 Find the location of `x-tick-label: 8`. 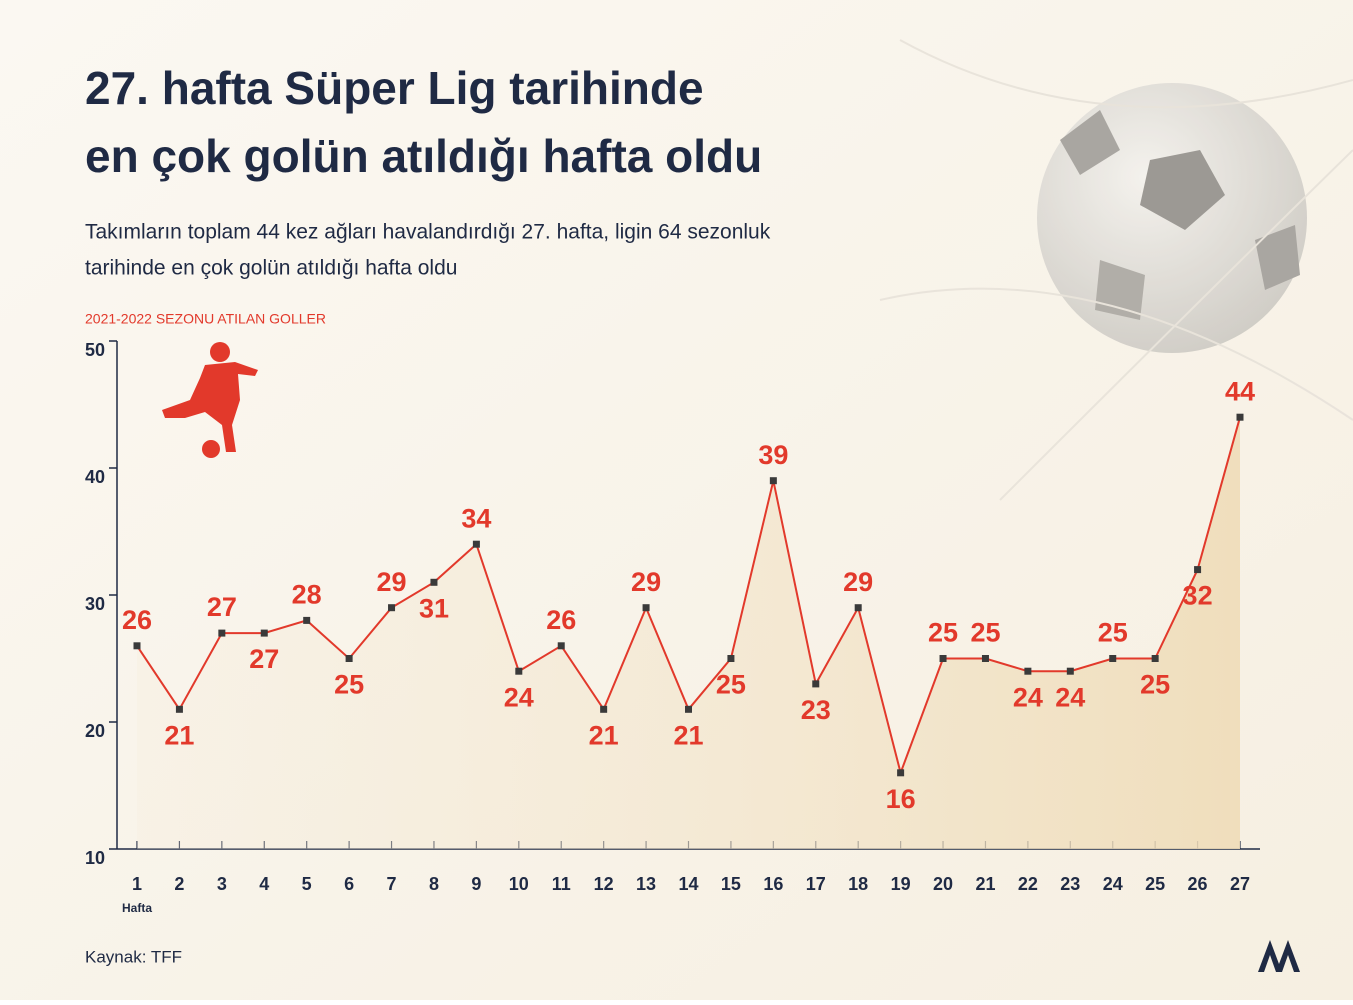

x-tick-label: 8 is located at coordinates (434, 884).